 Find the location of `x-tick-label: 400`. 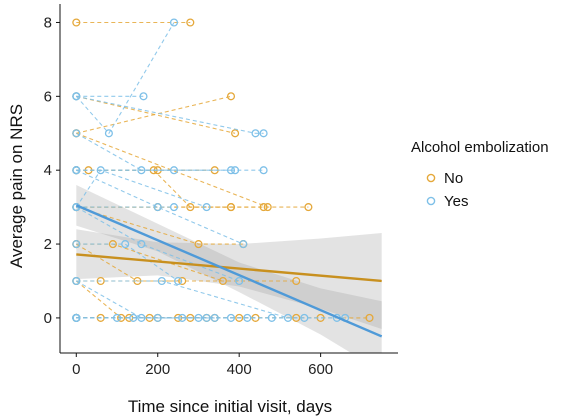

x-tick-label: 400 is located at coordinates (239, 369).